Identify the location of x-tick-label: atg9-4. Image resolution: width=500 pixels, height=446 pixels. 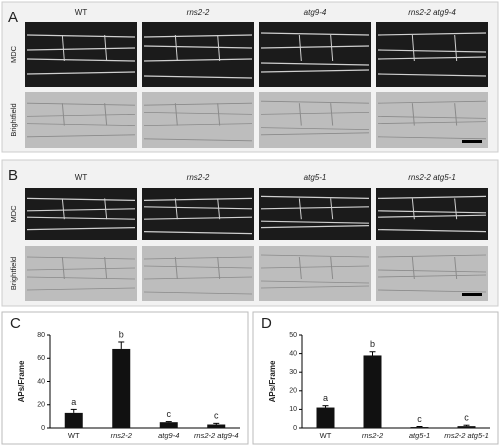
(168, 435).